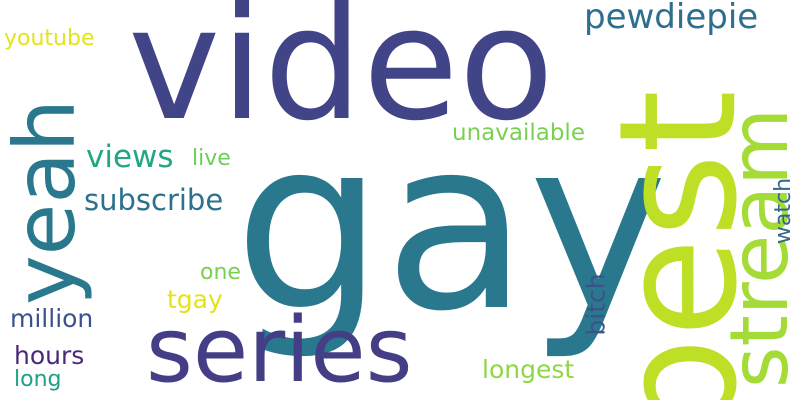 The image size is (800, 400). Describe the element at coordinates (528, 369) in the screenshot. I see `word-longest: longest` at that location.